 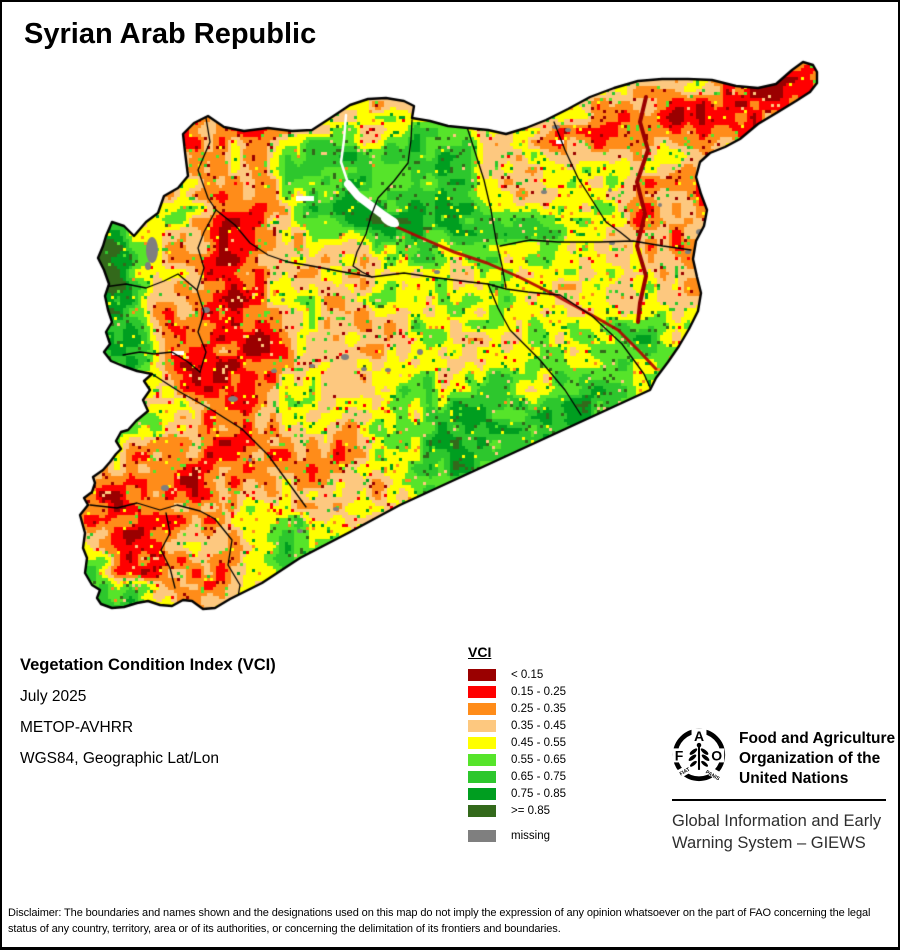 I want to click on legend-row: 0.75 - 0.85, so click(x=517, y=794).